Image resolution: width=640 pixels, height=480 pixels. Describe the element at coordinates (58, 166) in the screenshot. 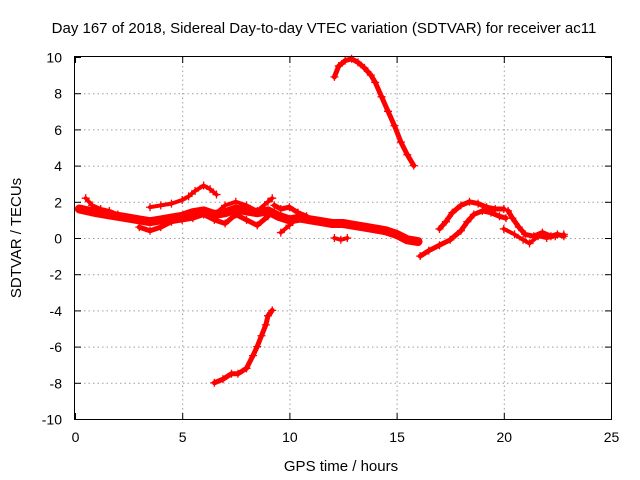

I see `y-tick-label: 4` at that location.